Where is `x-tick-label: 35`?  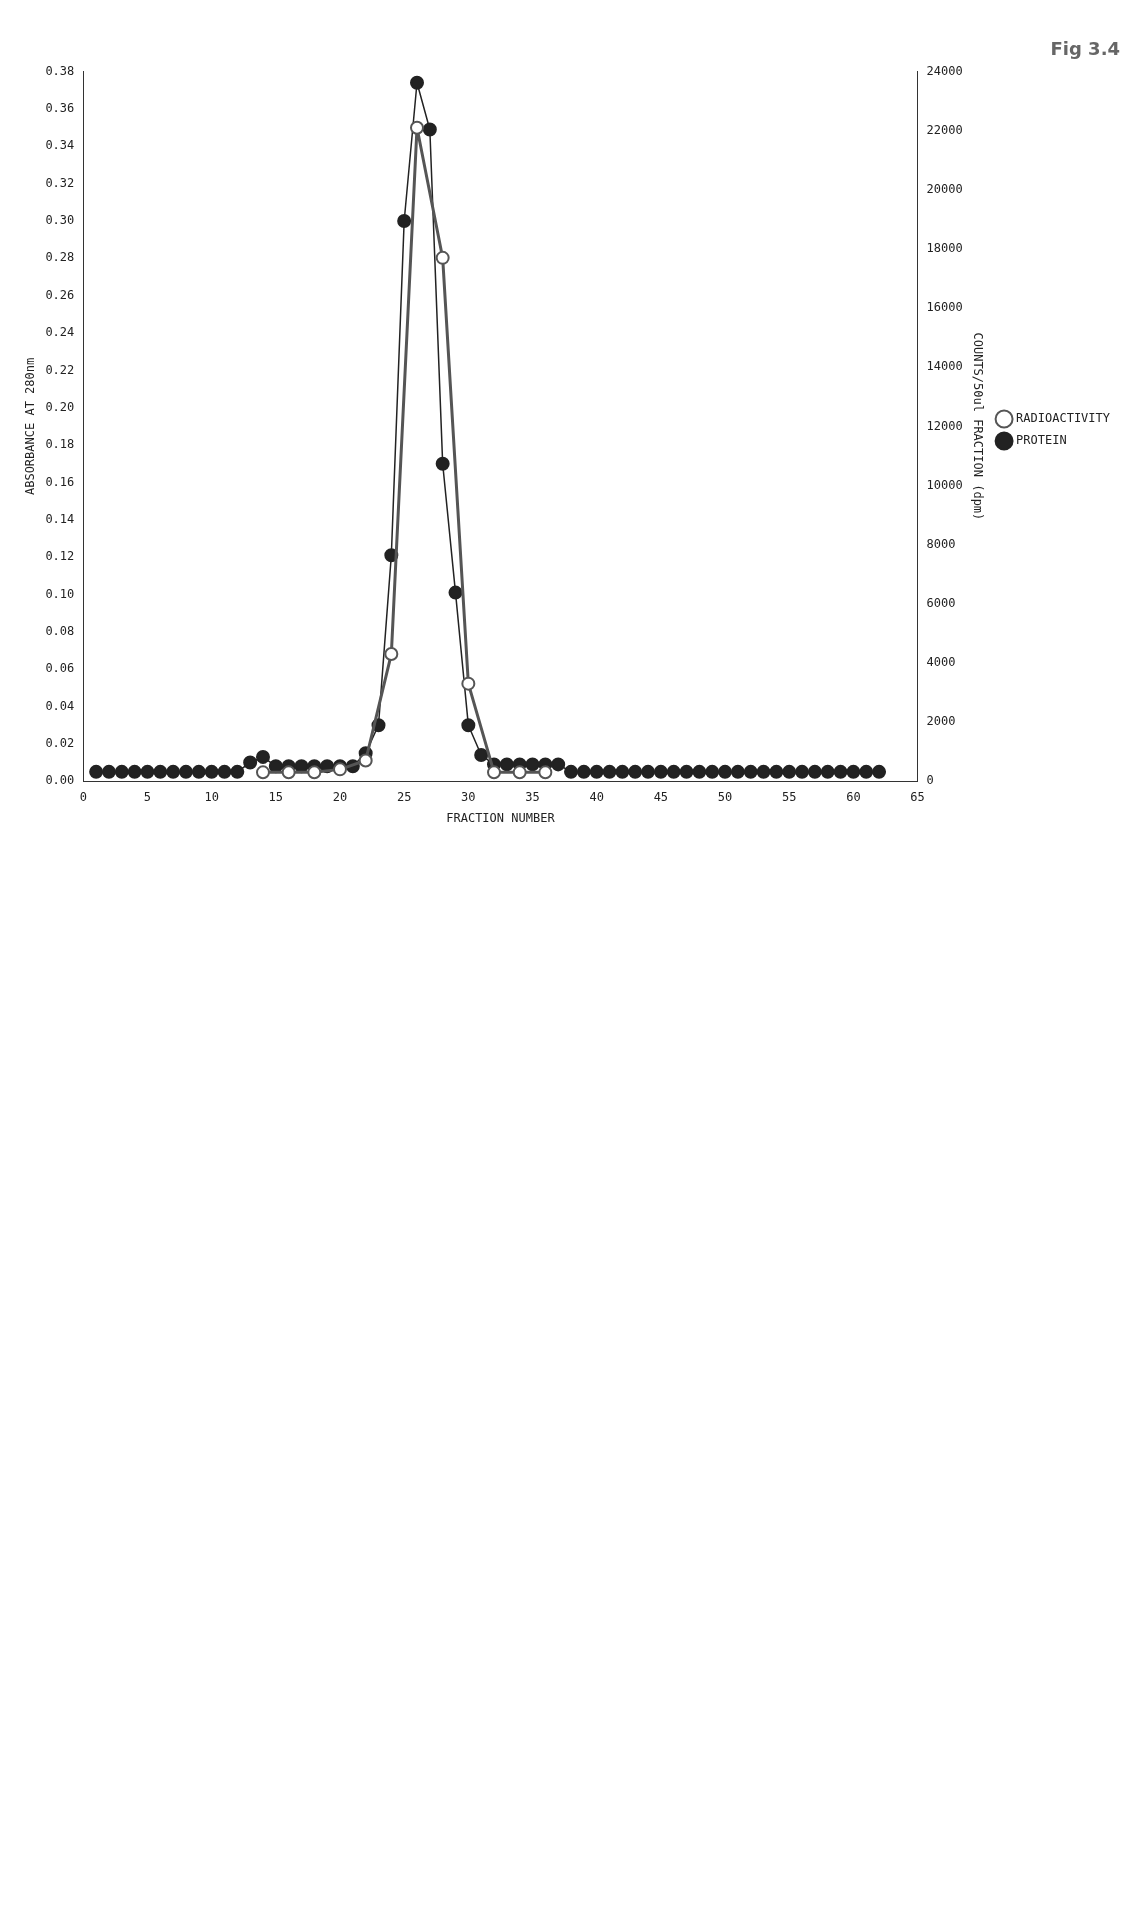 x-tick-label: 35 is located at coordinates (532, 796).